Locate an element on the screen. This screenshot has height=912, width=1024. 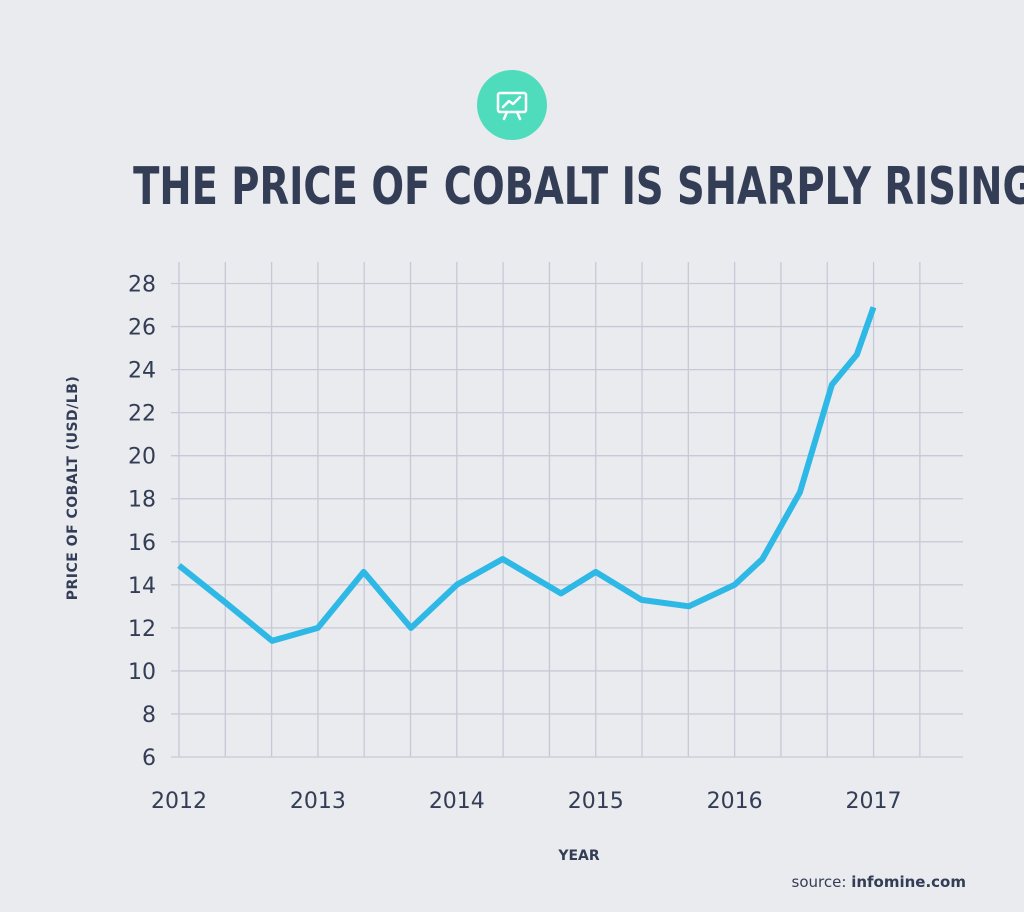
y-tick-label: 12 is located at coordinates (142, 629).